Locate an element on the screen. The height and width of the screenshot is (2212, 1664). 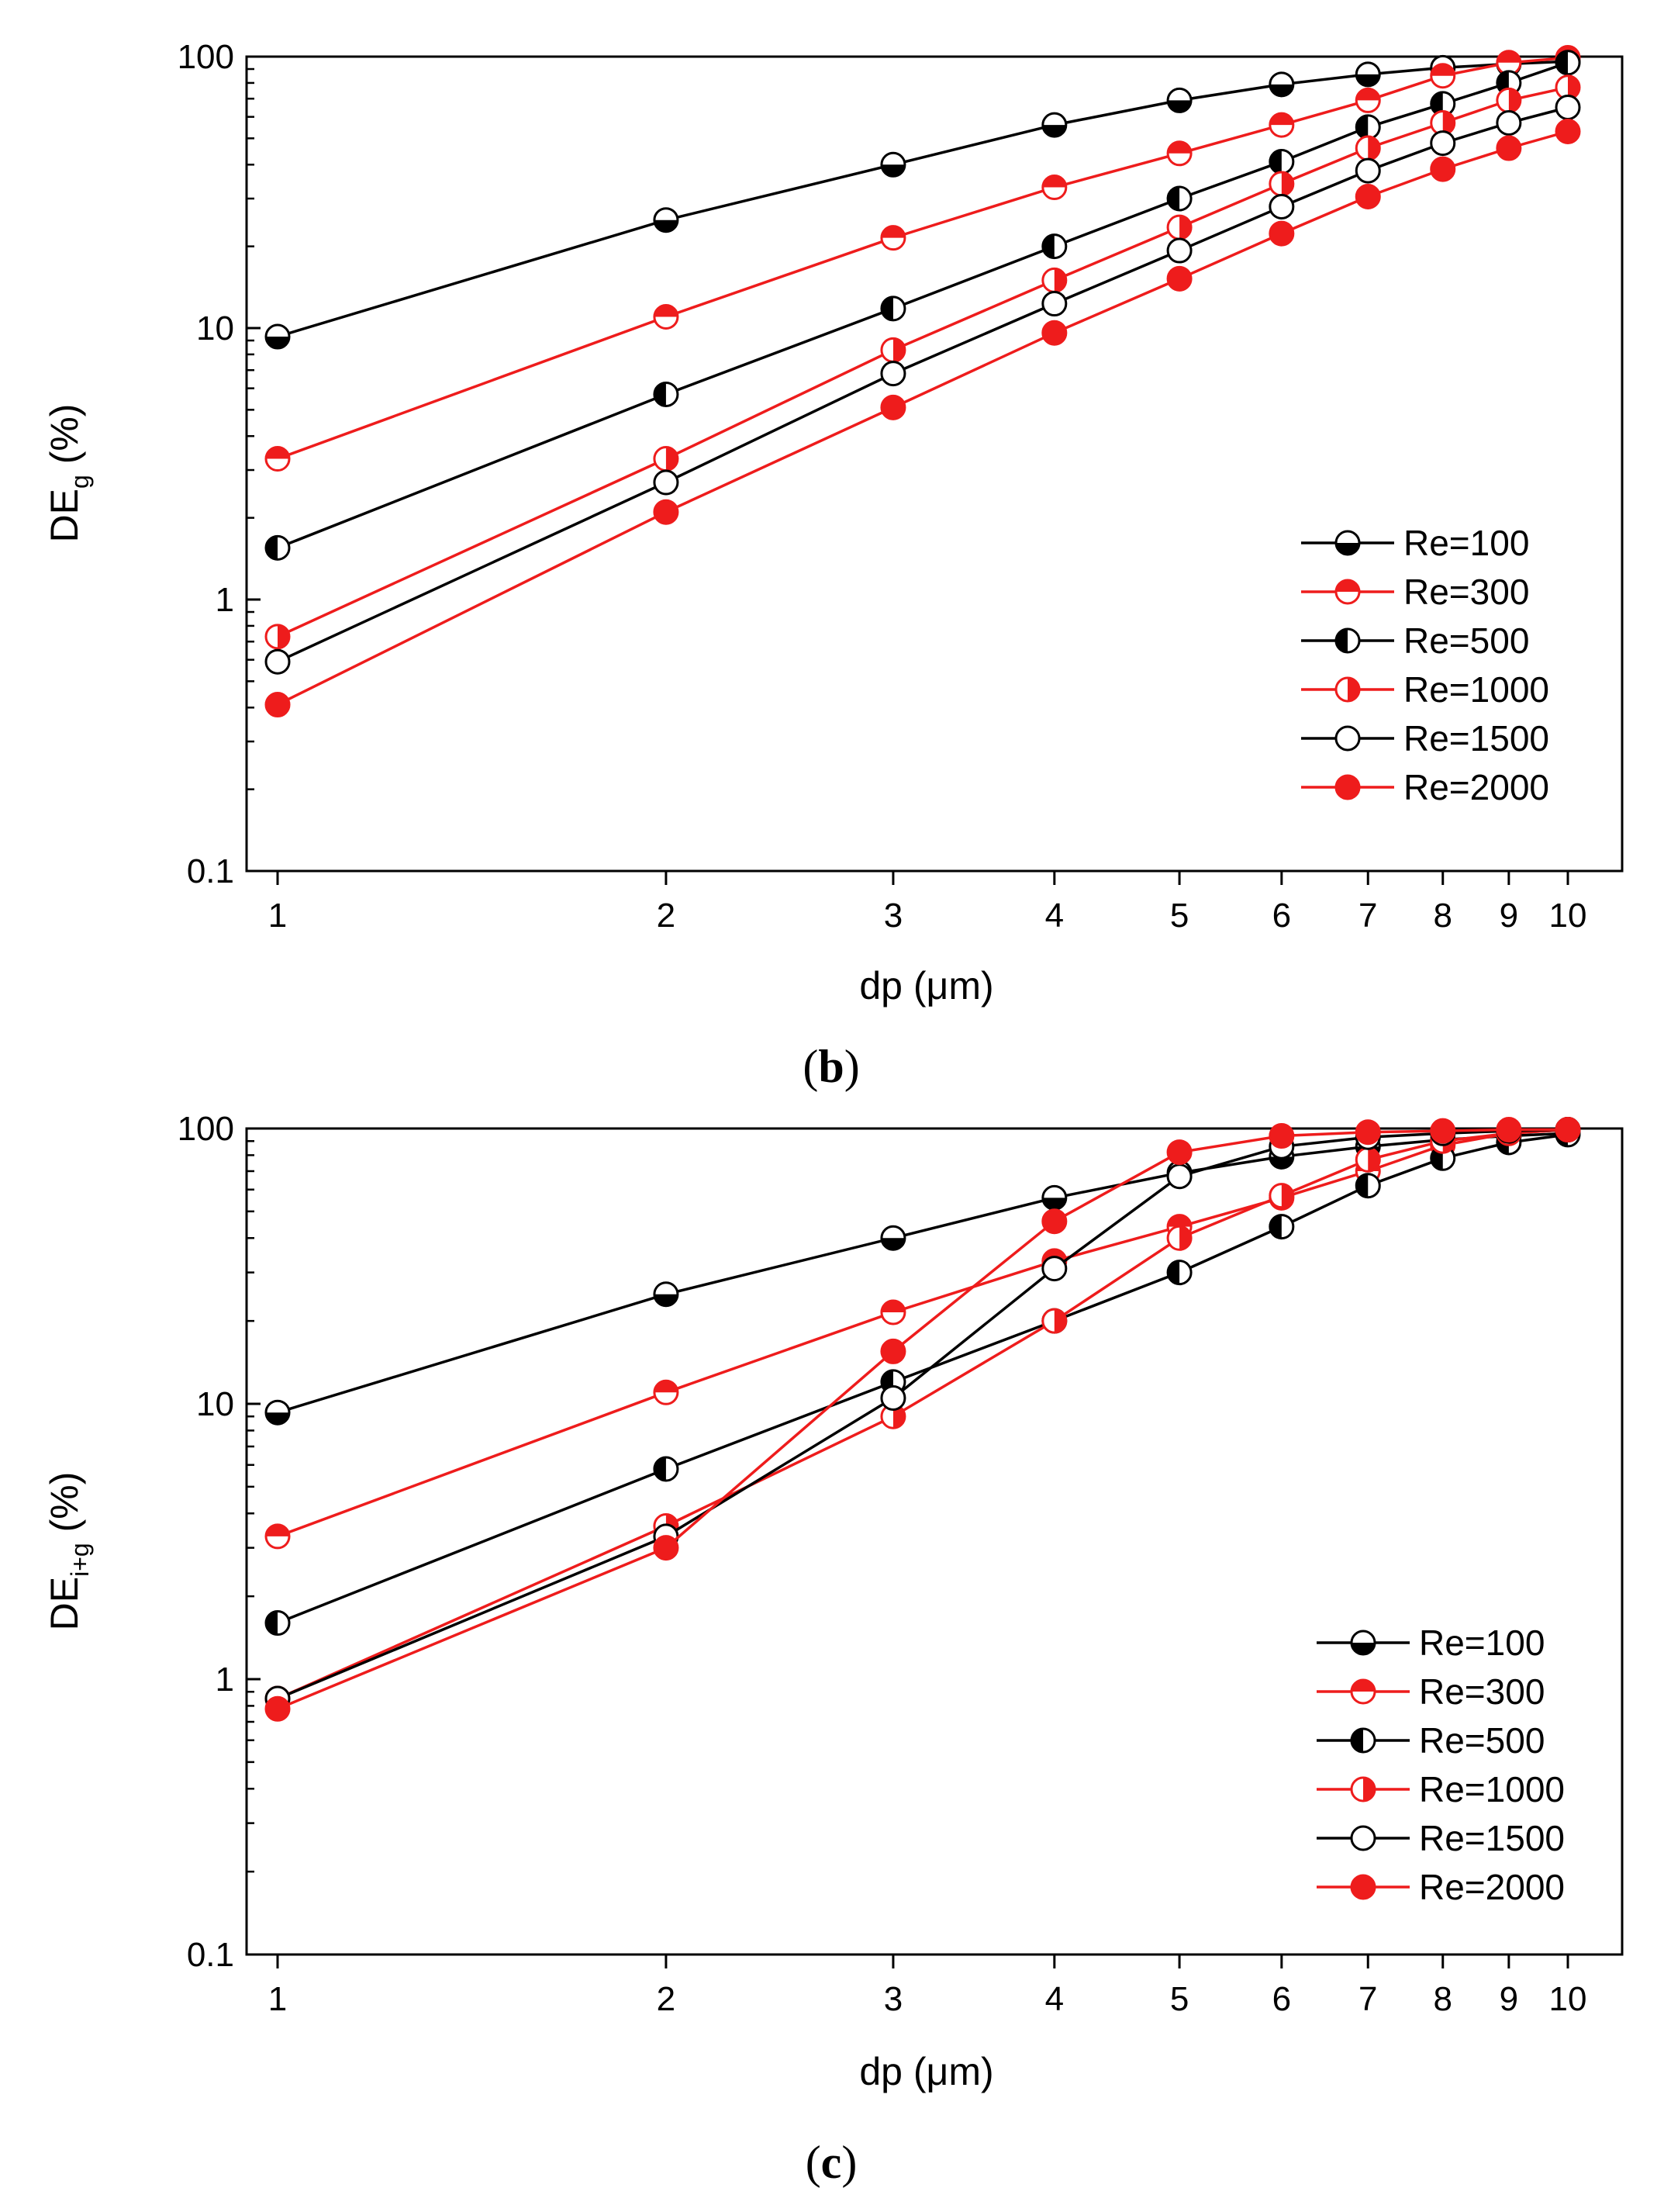
legend-item-Re-1000: Re=1000 is located at coordinates (1425, 689).